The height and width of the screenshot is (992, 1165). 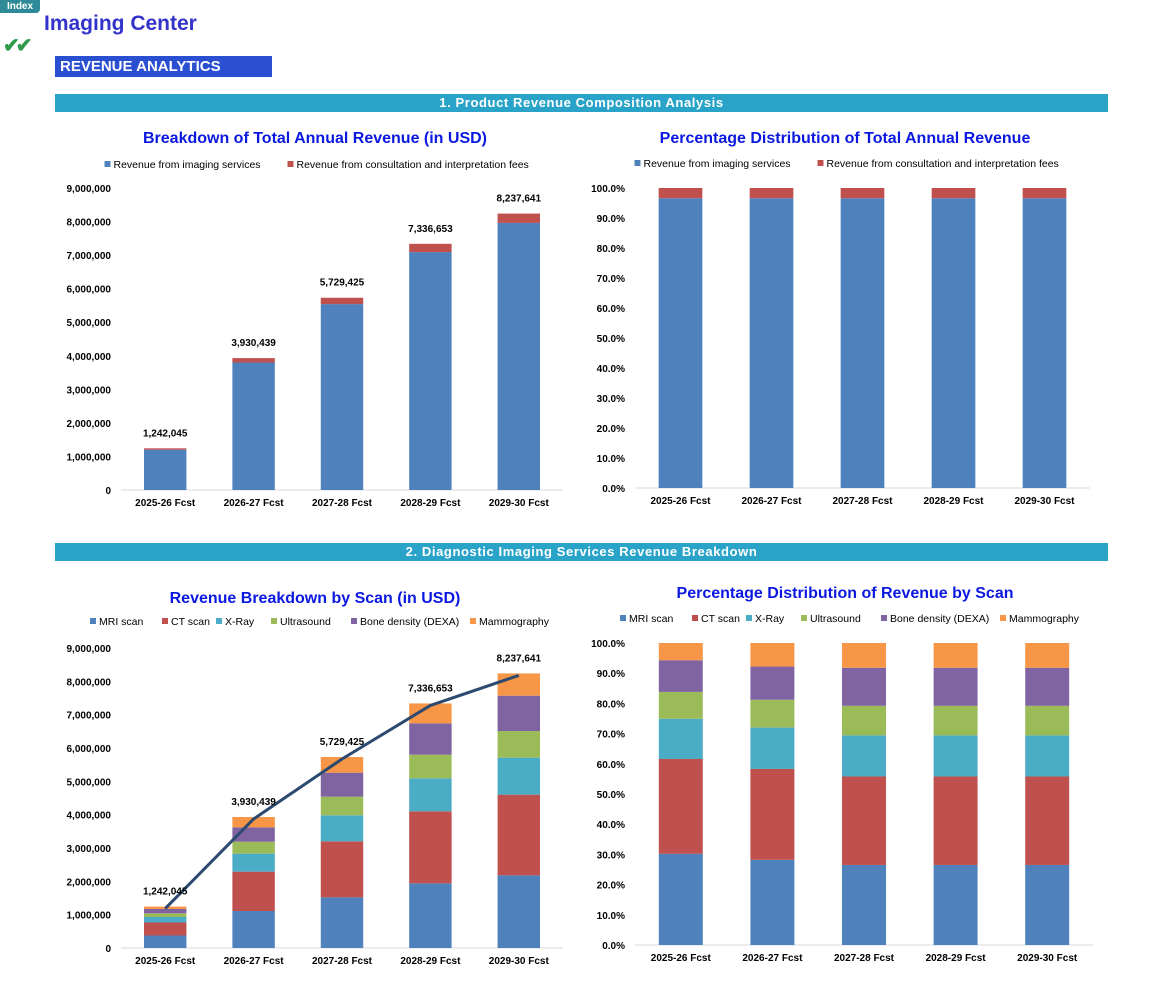 What do you see at coordinates (165, 503) in the screenshot?
I see `x-tick-label: 2025-26 Fcst` at bounding box center [165, 503].